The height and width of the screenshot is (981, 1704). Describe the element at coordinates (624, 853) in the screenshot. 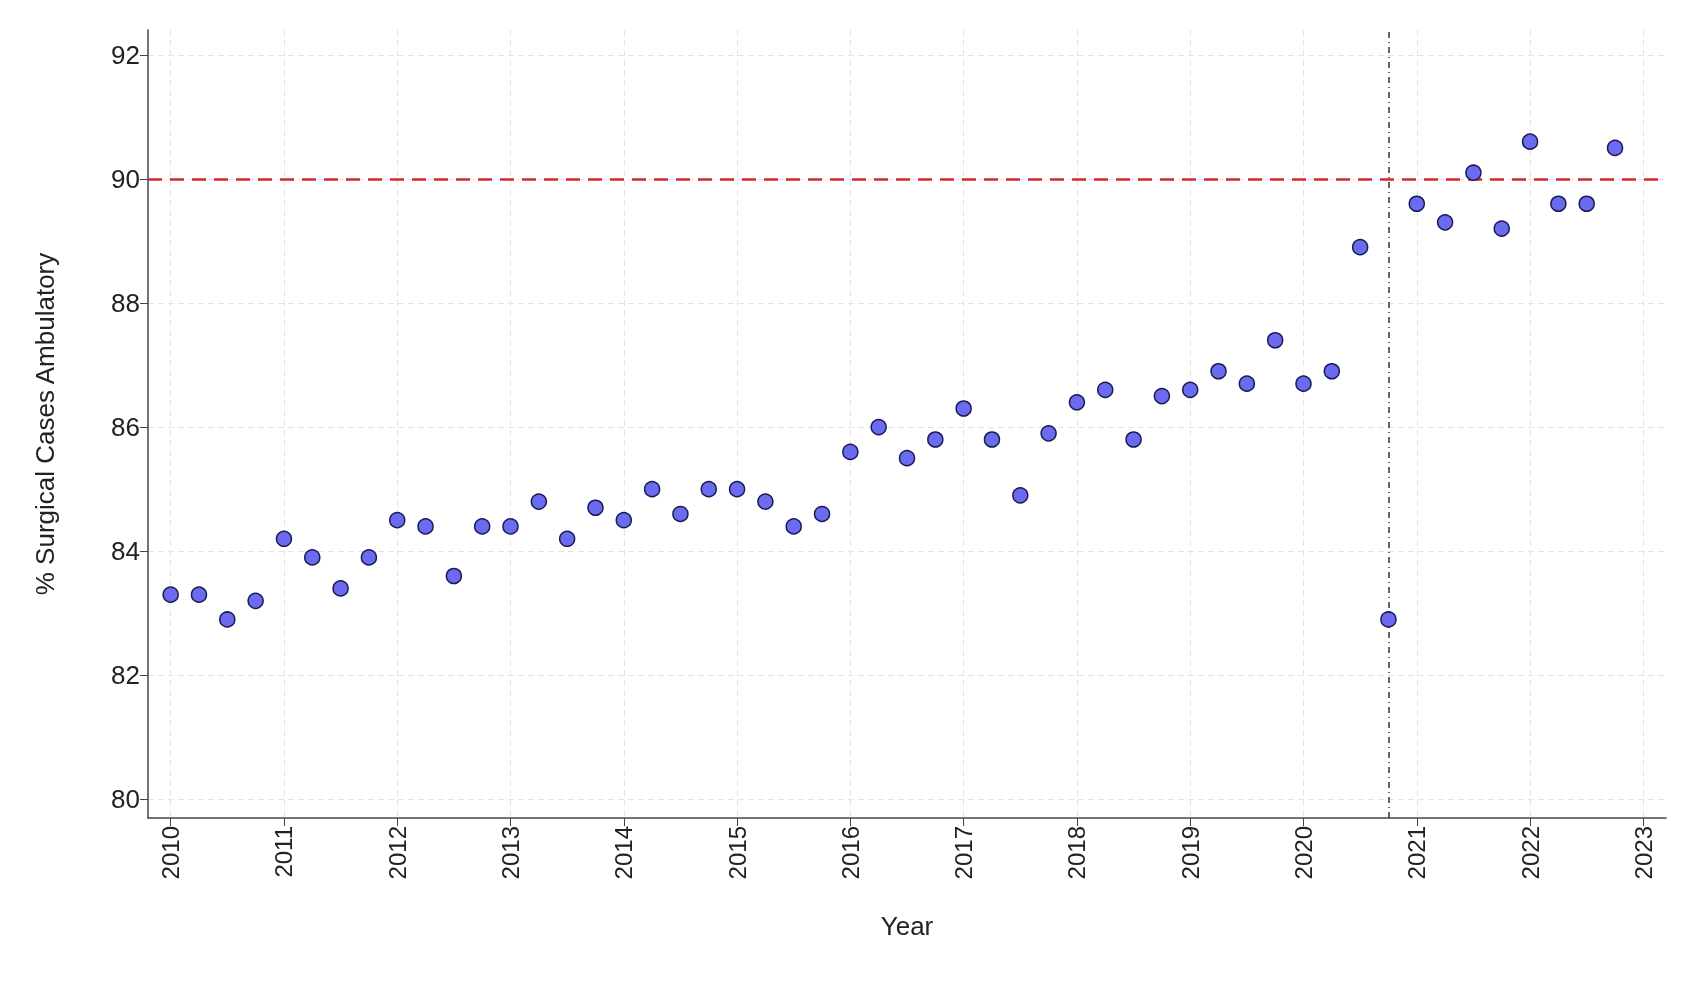

I see `x-tick-label: 2014` at that location.